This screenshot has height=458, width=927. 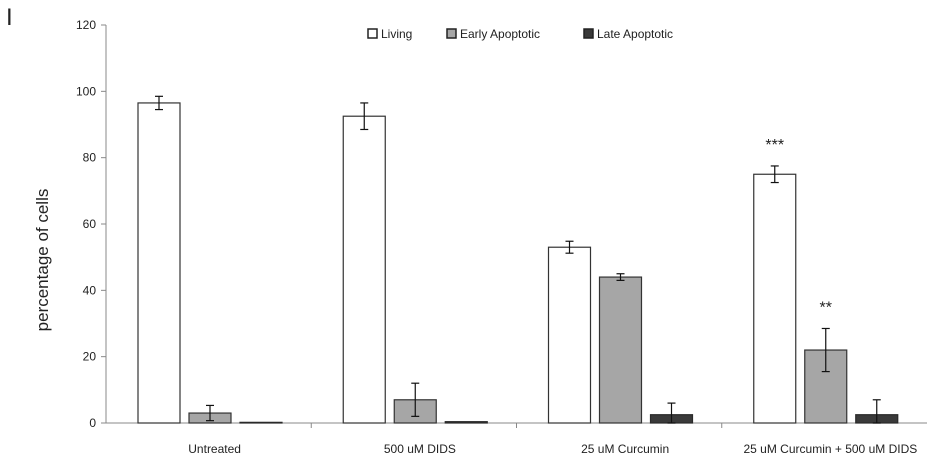 I want to click on y-tick-label: 20, so click(x=90, y=357).